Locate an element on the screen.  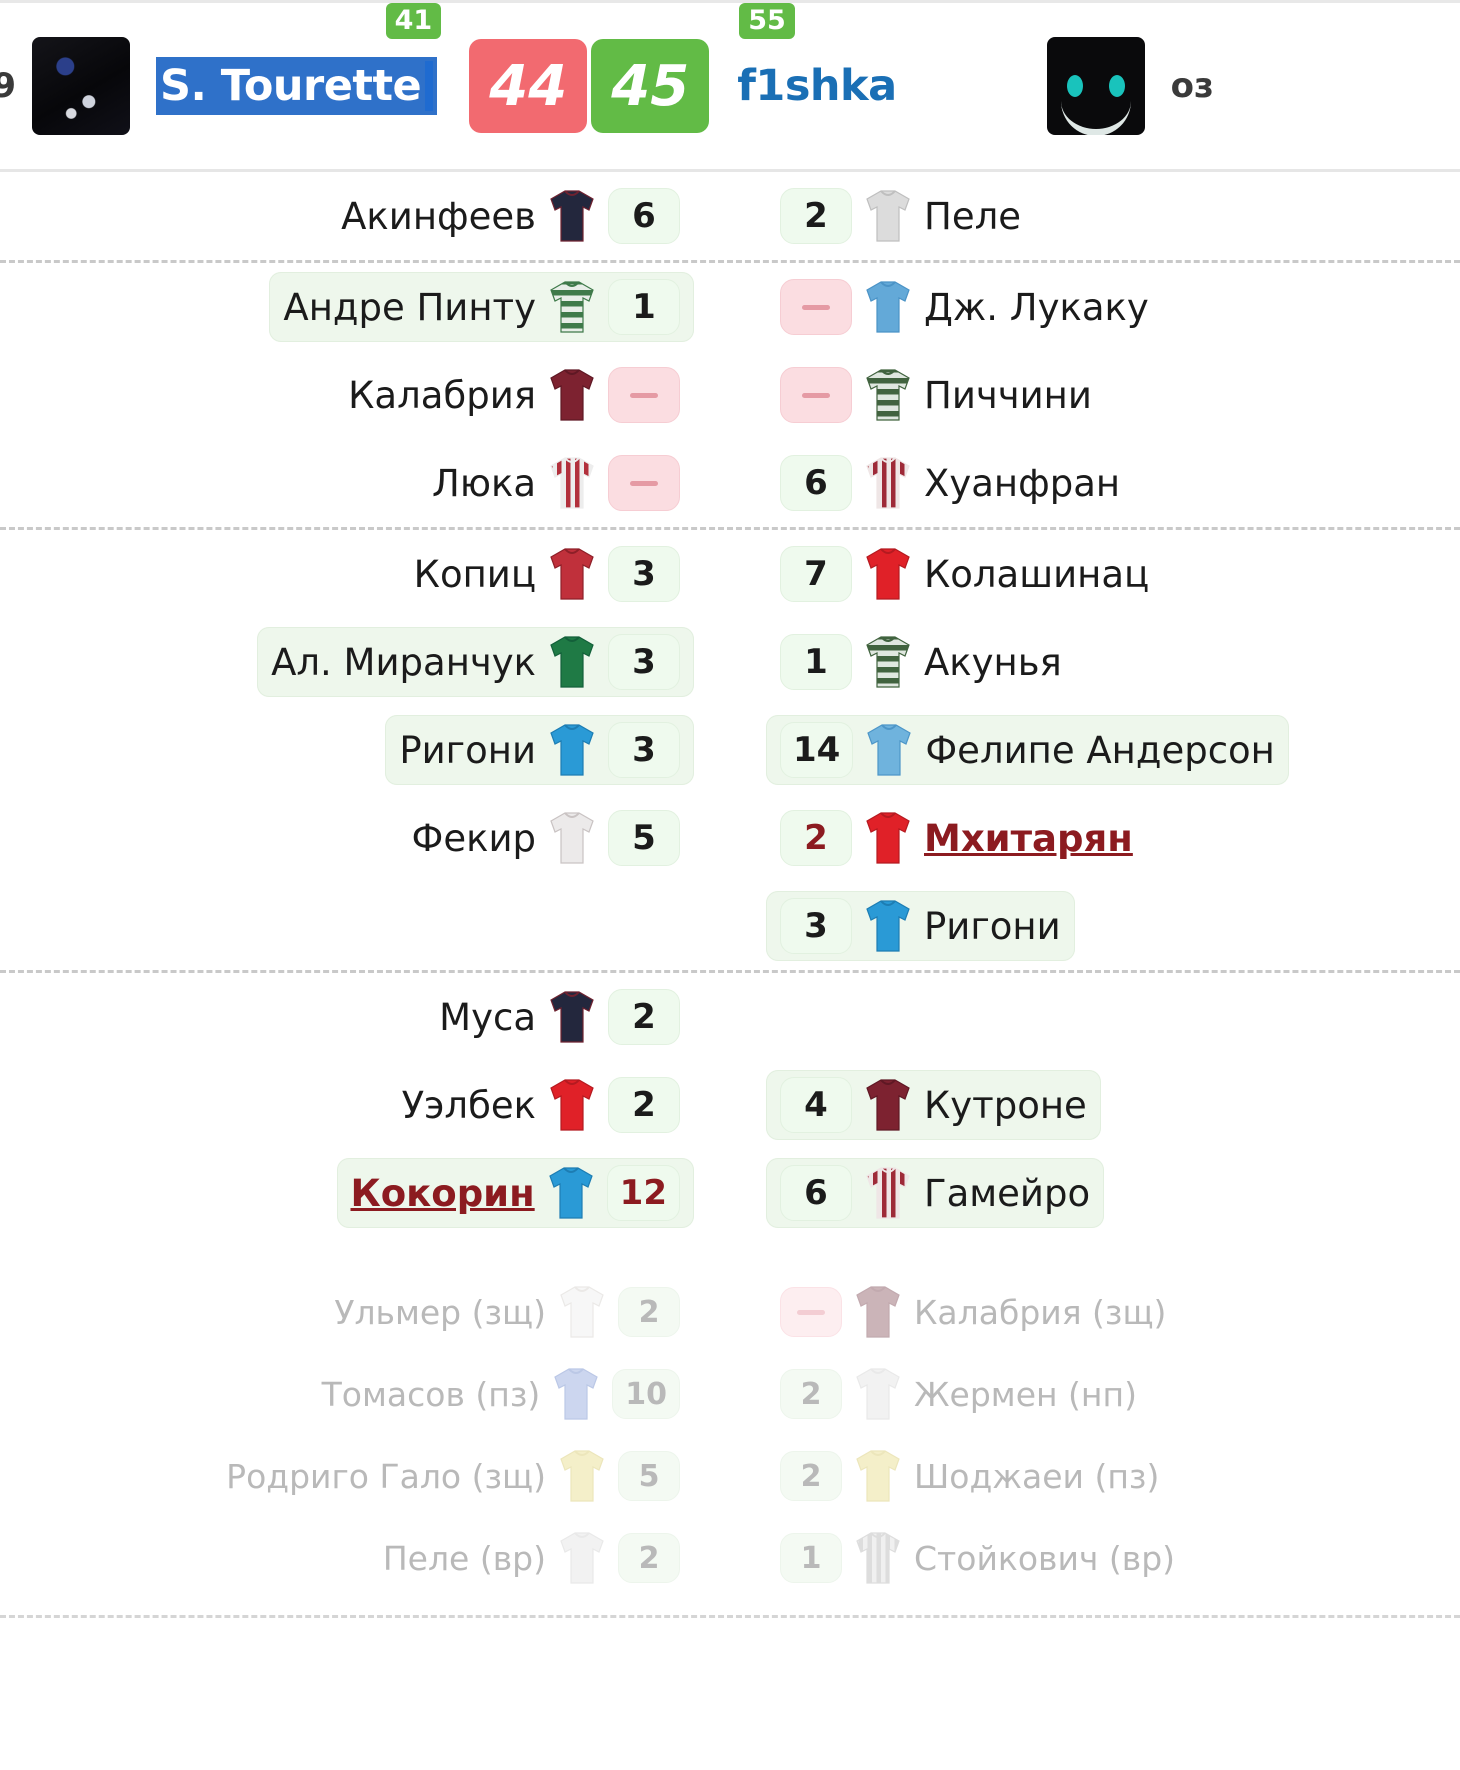
player-name: Муса is located at coordinates (487, 1017).